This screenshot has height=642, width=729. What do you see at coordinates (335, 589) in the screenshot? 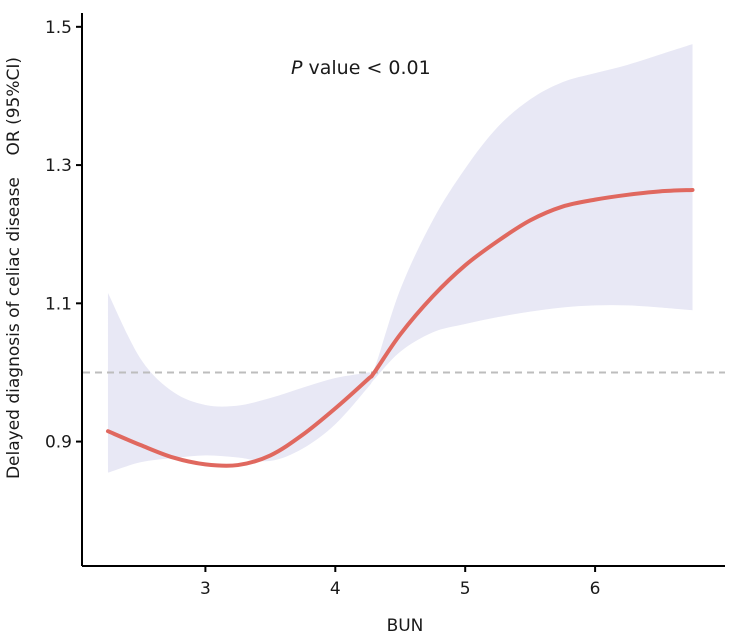
I see `x-tick-label: 4` at bounding box center [335, 589].